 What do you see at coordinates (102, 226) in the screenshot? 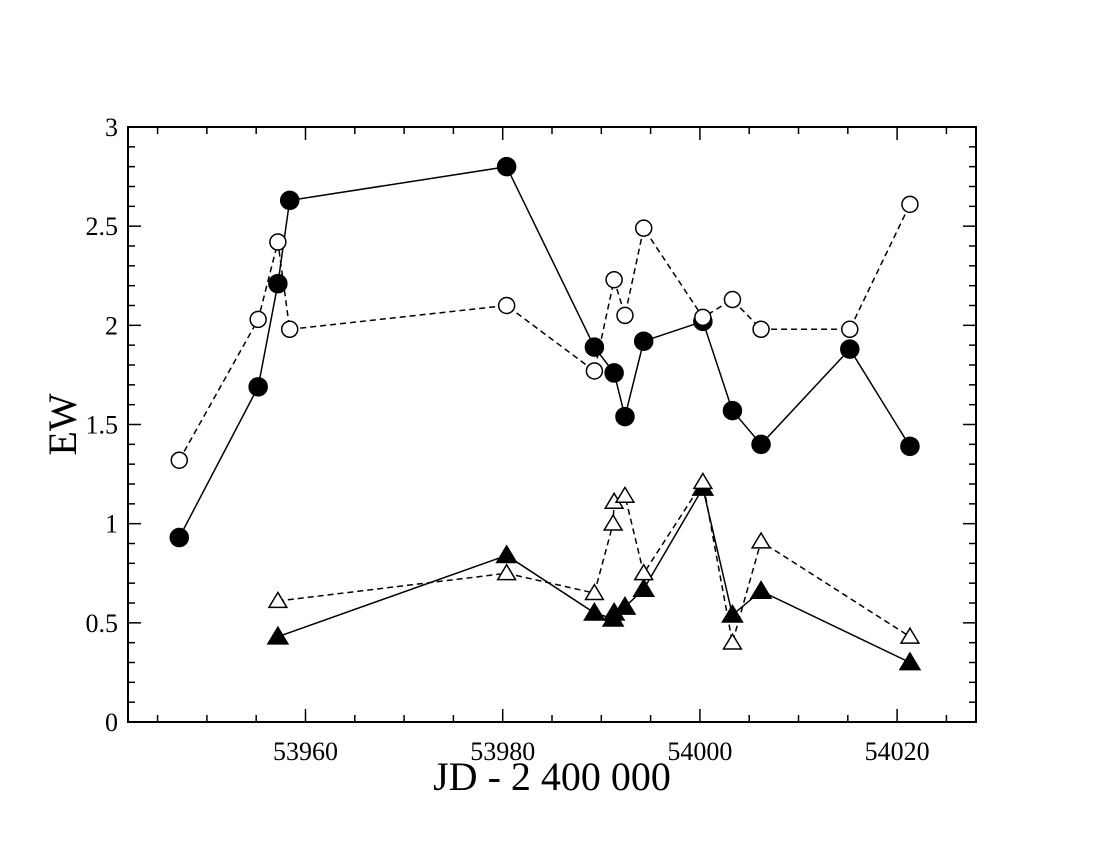
I see `y-tick-label: 2.5` at bounding box center [102, 226].